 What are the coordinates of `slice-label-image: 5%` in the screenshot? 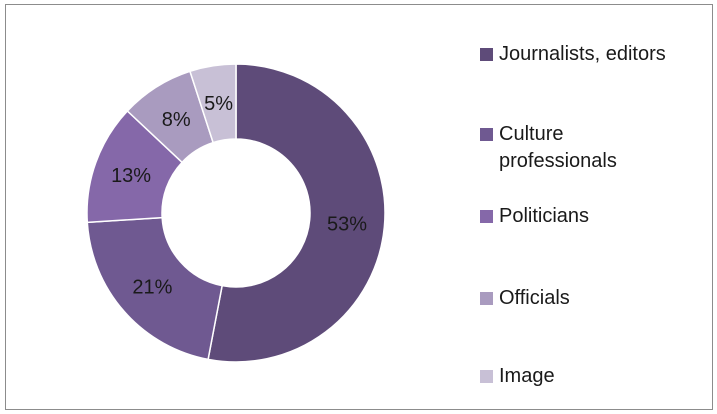 It's located at (218, 104).